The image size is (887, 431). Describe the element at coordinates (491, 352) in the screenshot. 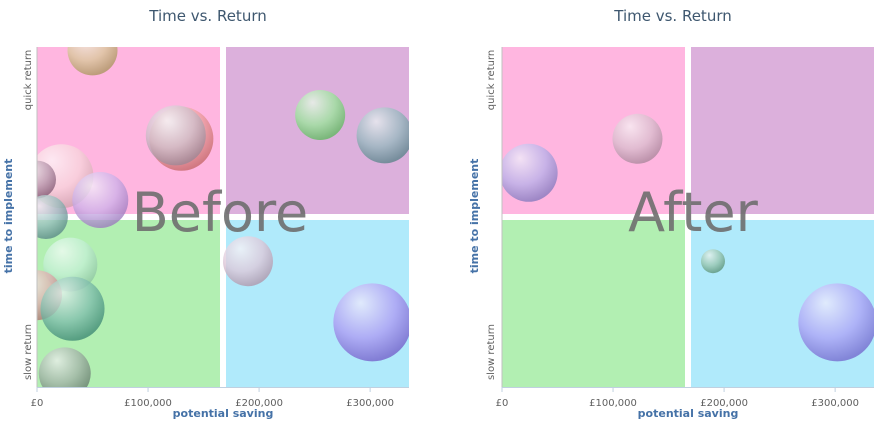

I see `y-bottom-label-after: slow return` at that location.